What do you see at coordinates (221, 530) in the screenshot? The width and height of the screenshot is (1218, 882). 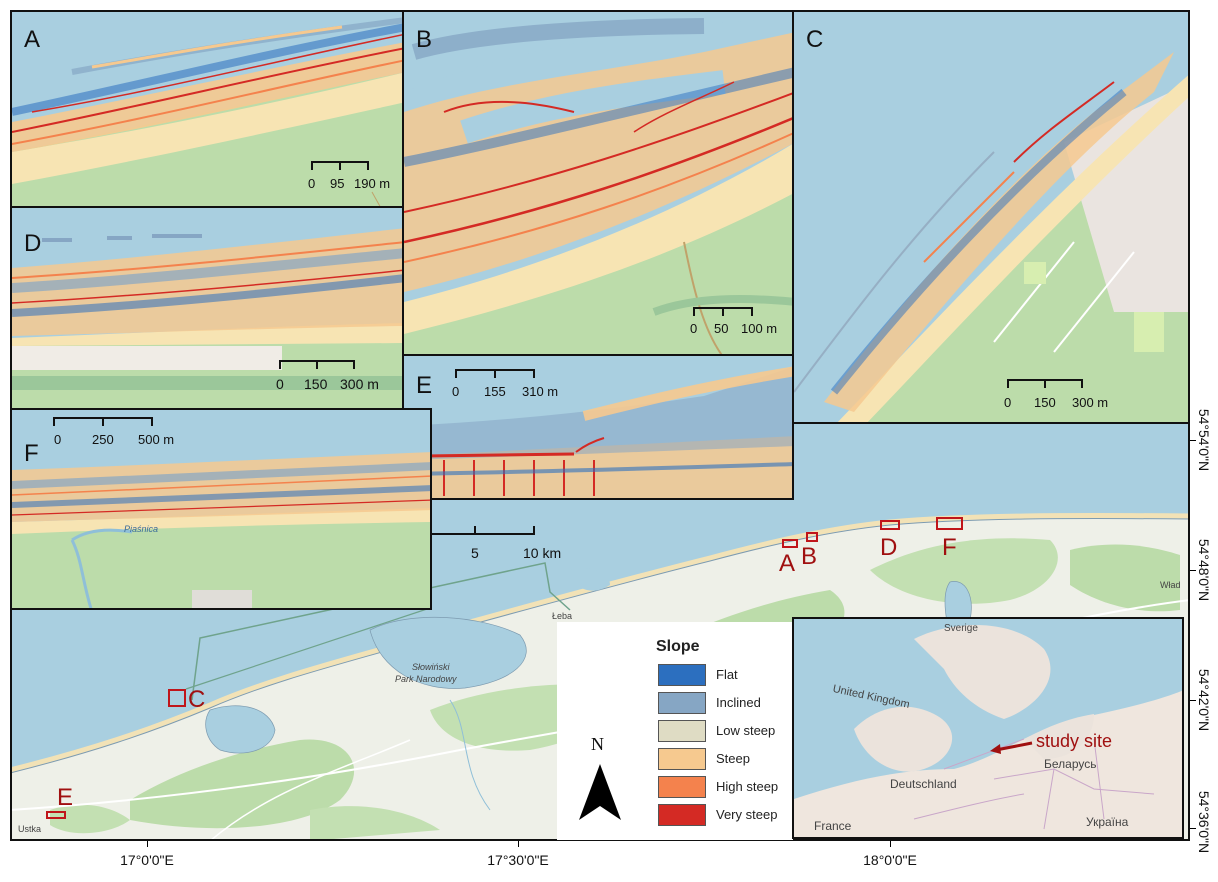 I see `slope-raster-f` at bounding box center [221, 530].